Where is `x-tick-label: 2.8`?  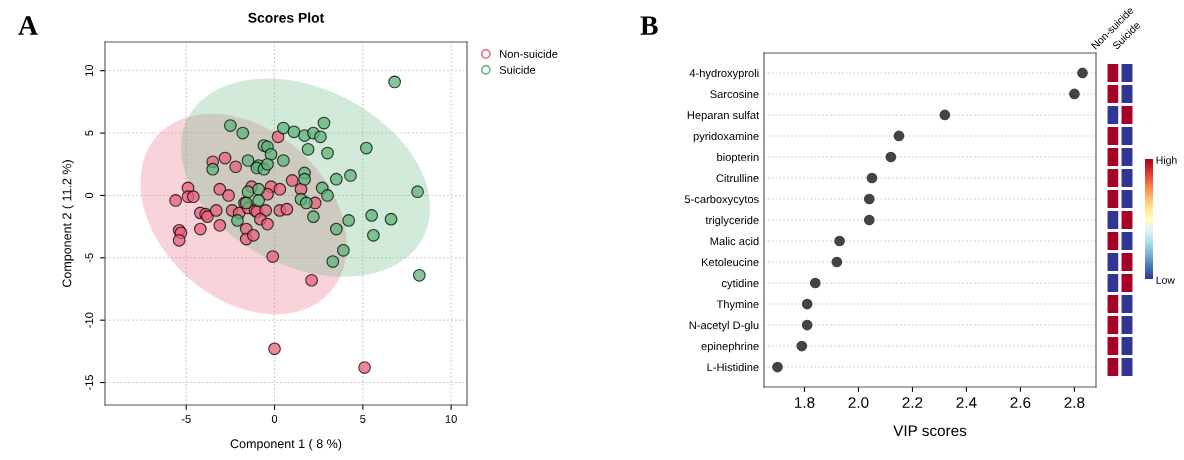
x-tick-label: 2.8 is located at coordinates (1074, 402).